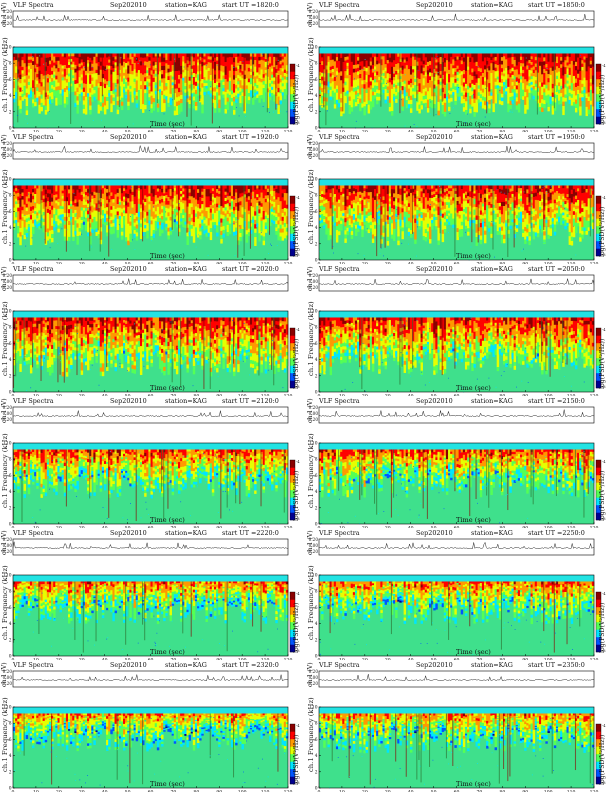 The height and width of the screenshot is (792, 612). Describe the element at coordinates (292, 98) in the screenshot. I see `colorbar-segment` at that location.